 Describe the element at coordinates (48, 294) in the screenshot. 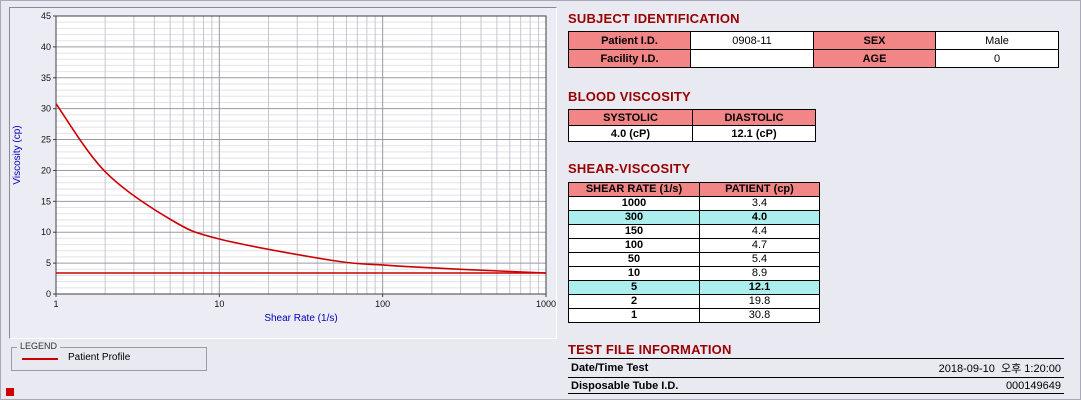

I see `svg-text: 0` at that location.